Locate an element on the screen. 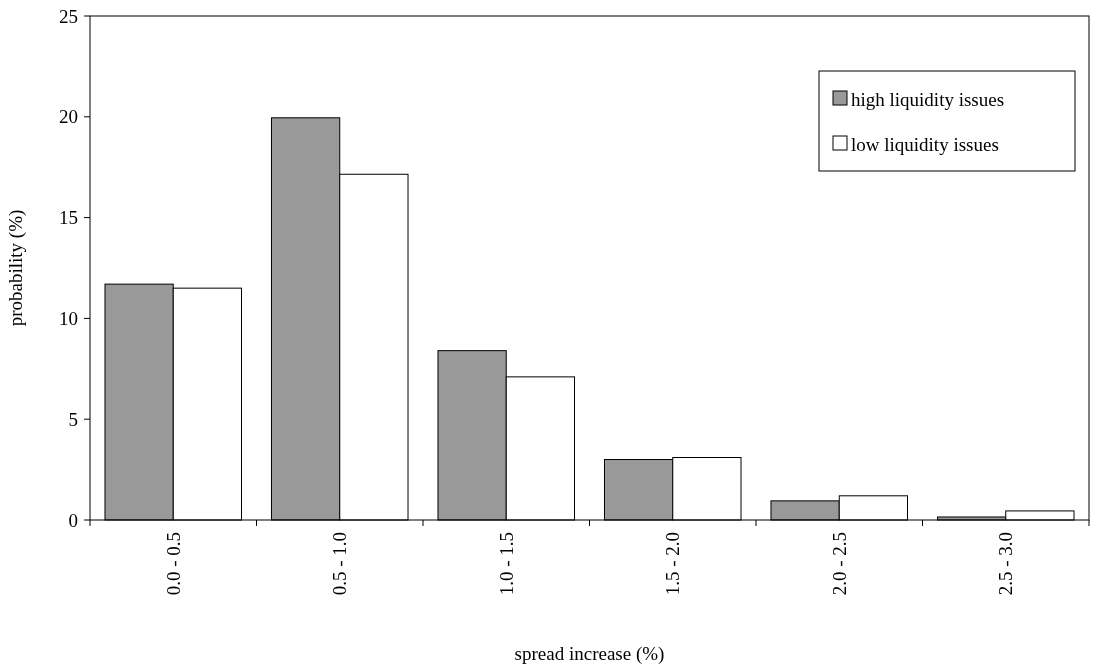  y-tick-label: 0 is located at coordinates (73, 520).